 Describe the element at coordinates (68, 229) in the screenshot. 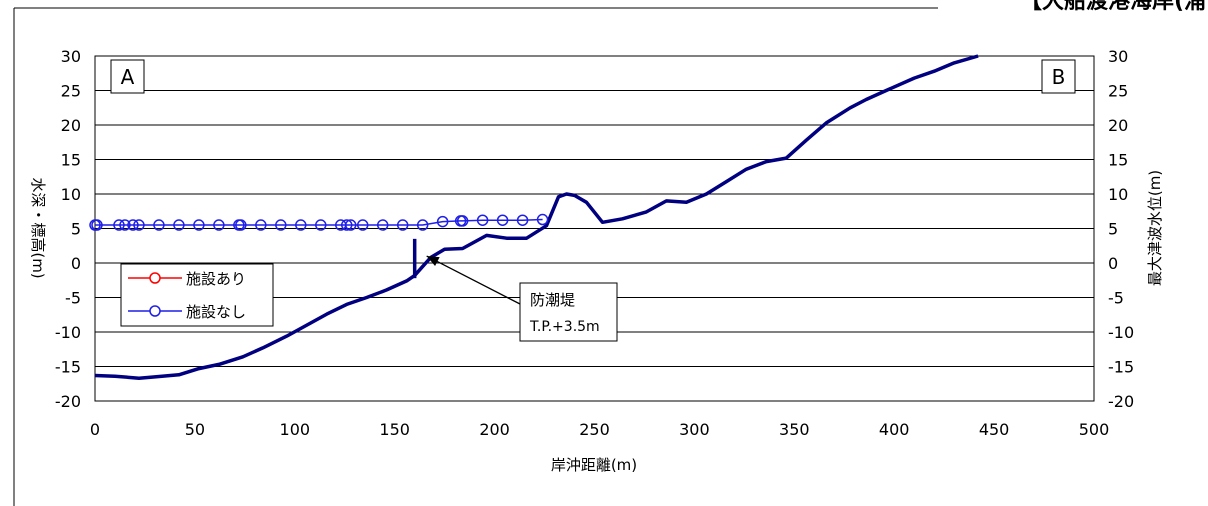

I see `y-axis-left-ticks: 30 25 20 15 10 5 0 -5 -10 -15 -20` at that location.